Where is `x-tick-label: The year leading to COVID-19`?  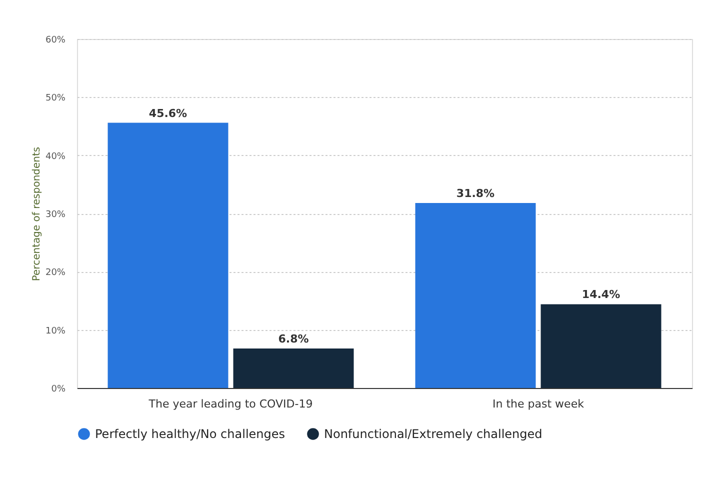 x-tick-label: The year leading to COVID-19 is located at coordinates (230, 404).